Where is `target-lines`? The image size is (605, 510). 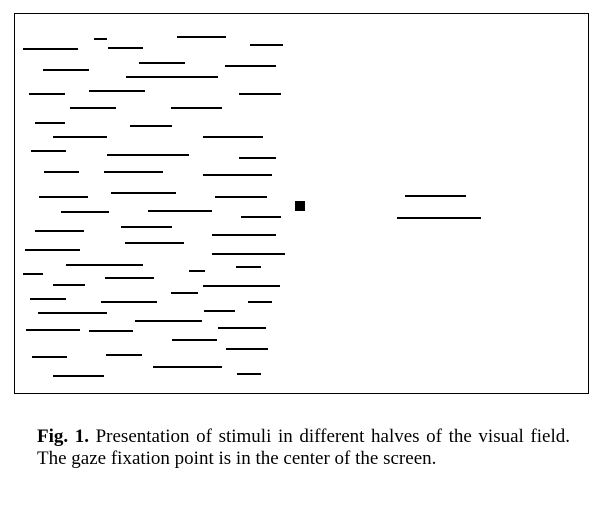 target-lines is located at coordinates (439, 207).